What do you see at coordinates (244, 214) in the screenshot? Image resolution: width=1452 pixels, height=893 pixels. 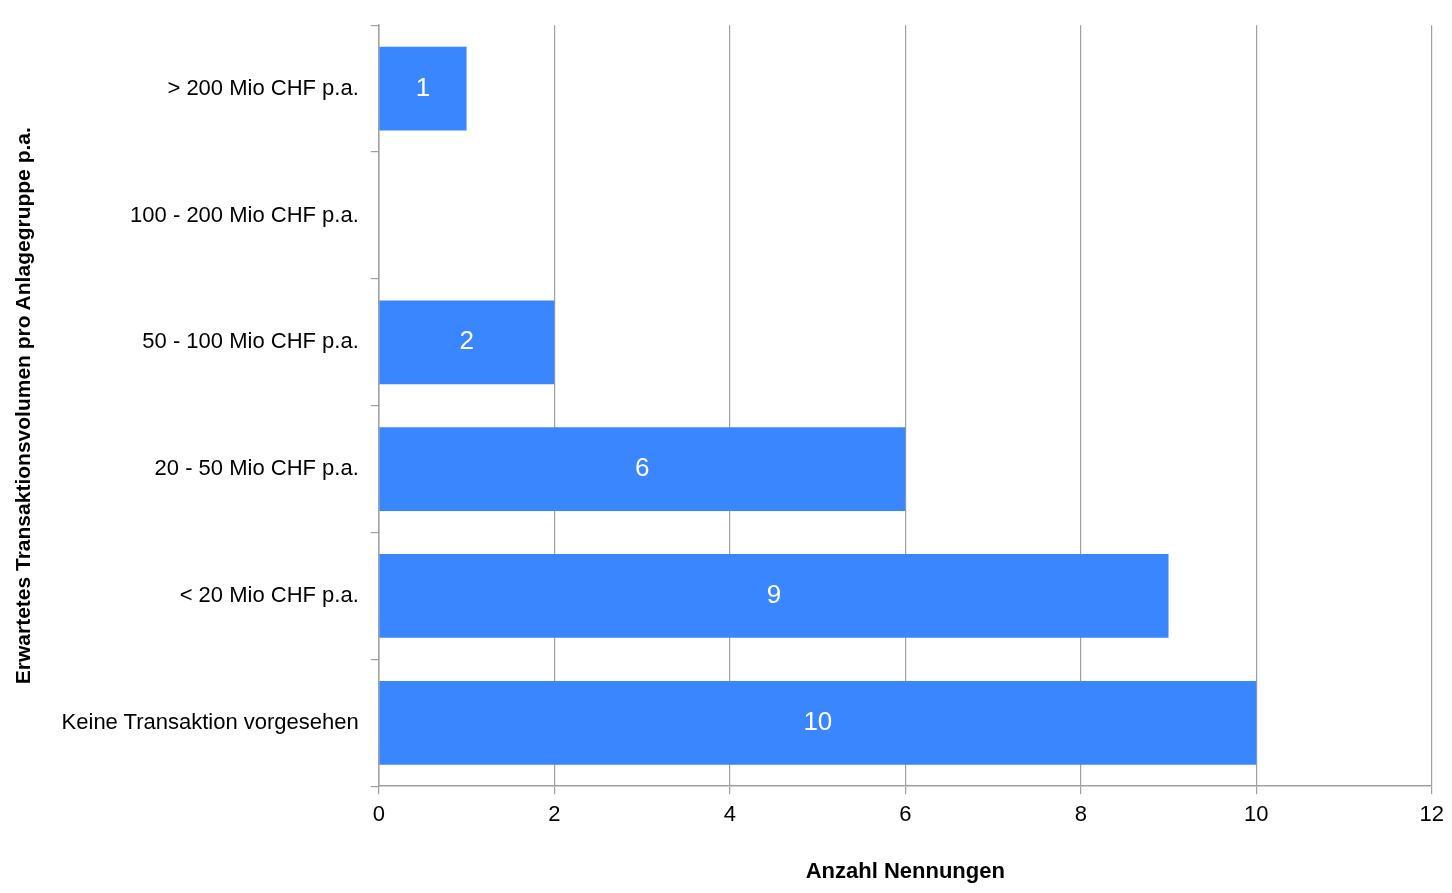 I see `y-tick-label: 100 - 200 Mio CHF p.a.` at bounding box center [244, 214].